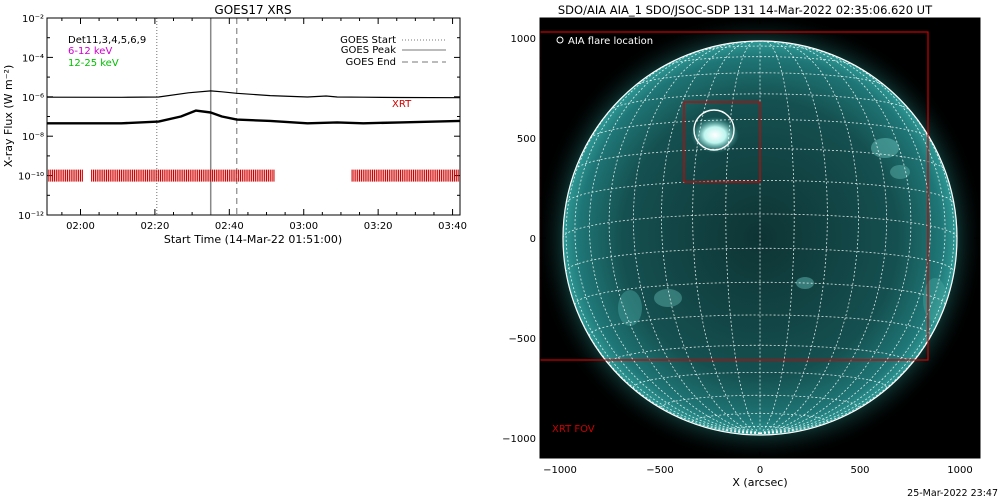  Describe the element at coordinates (93, 63) in the screenshot. I see `legend-12-25kev: 12-25 keV` at that location.